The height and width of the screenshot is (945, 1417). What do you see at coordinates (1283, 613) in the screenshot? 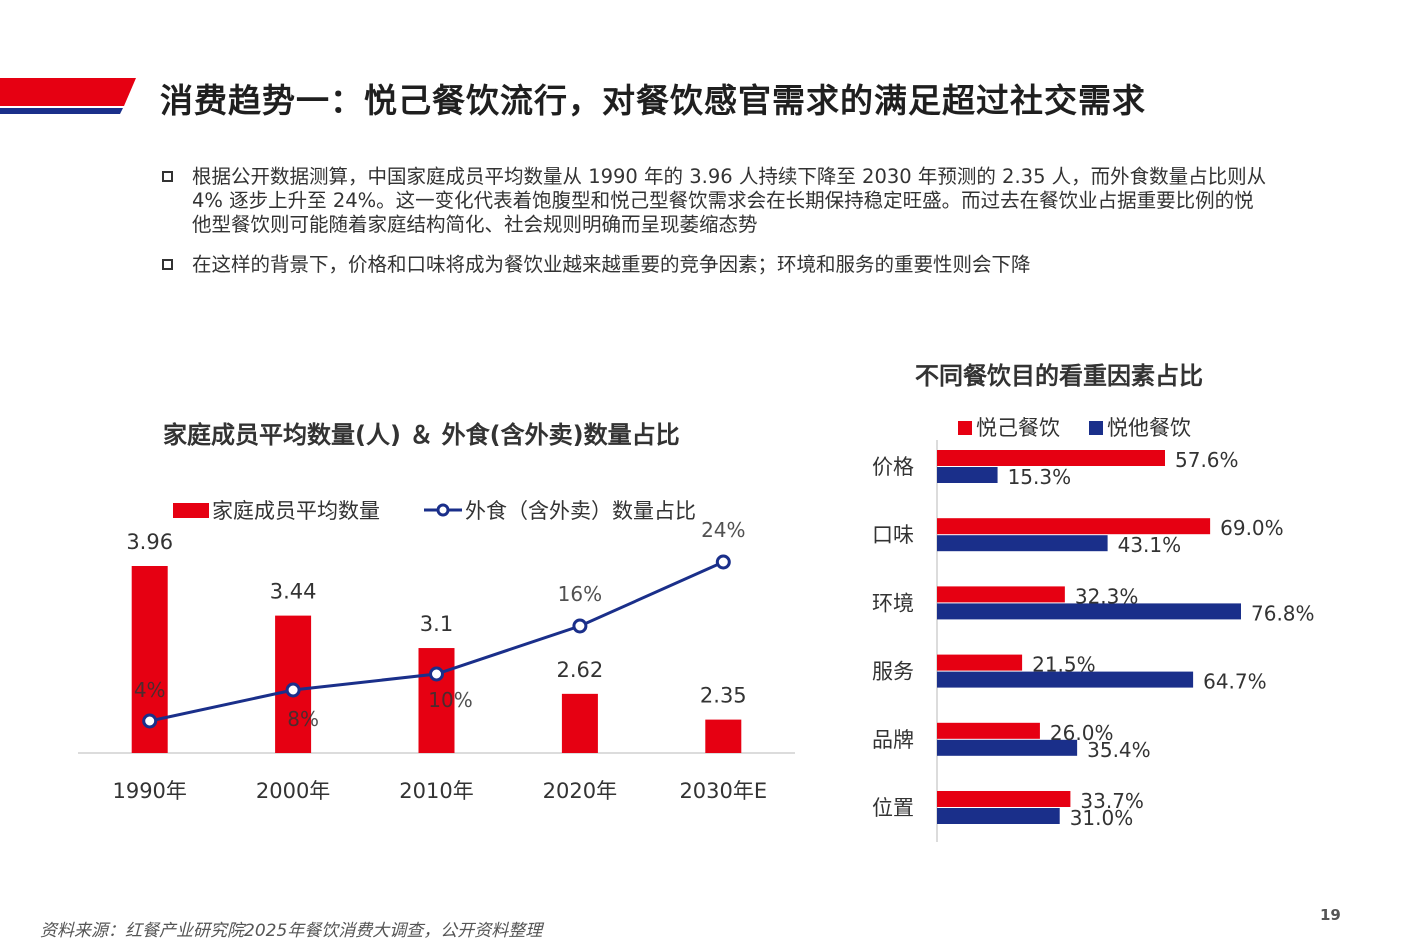
I see `bar-data-label: 76.8%` at bounding box center [1283, 613].